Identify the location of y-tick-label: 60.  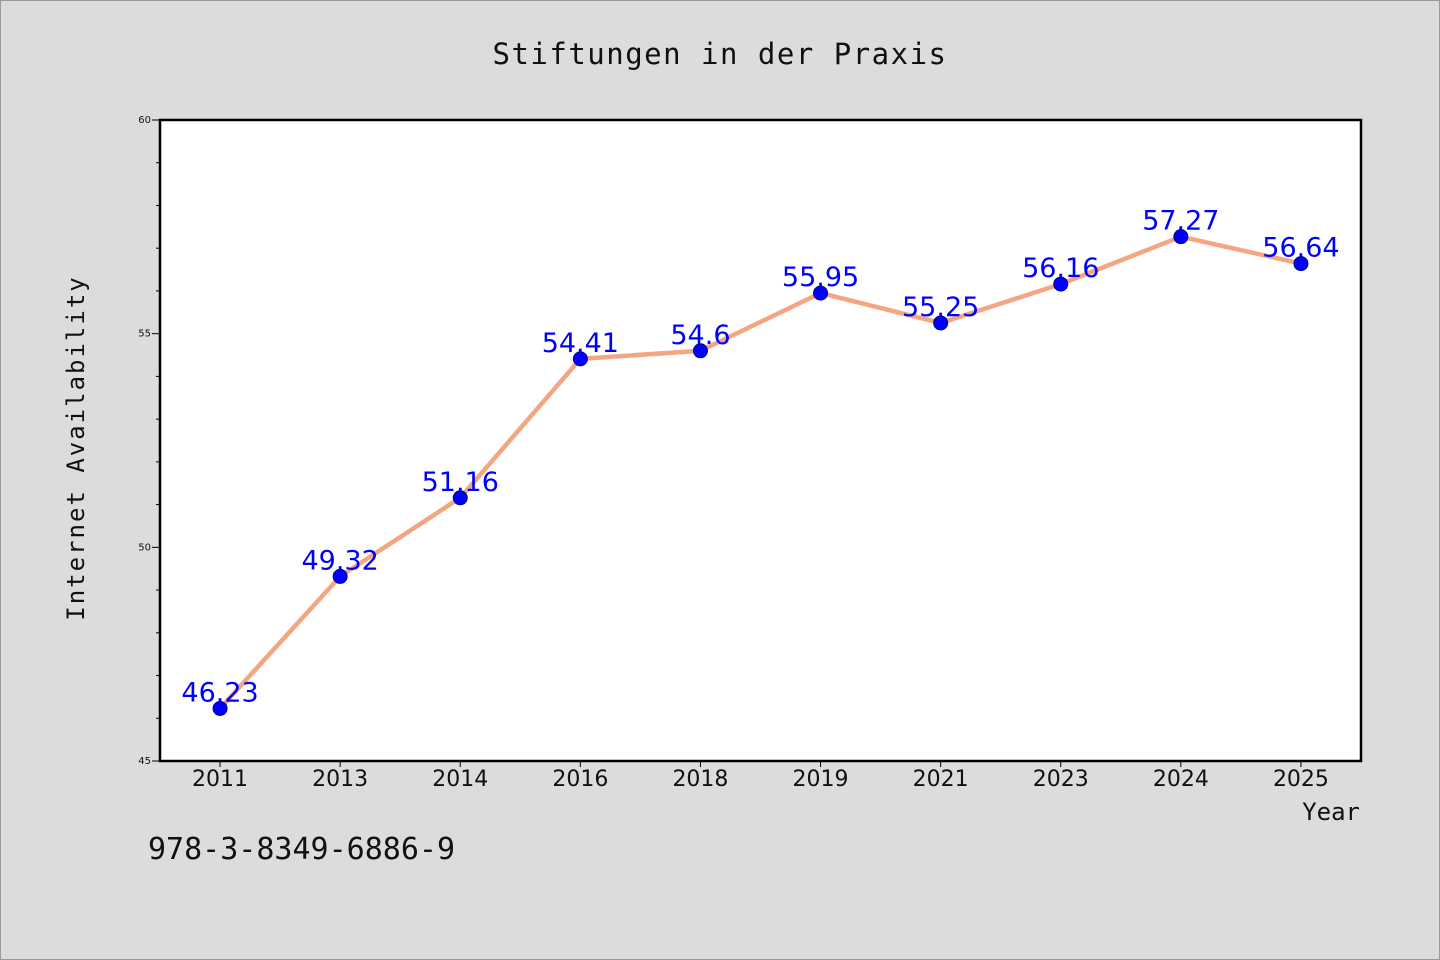
(144, 120).